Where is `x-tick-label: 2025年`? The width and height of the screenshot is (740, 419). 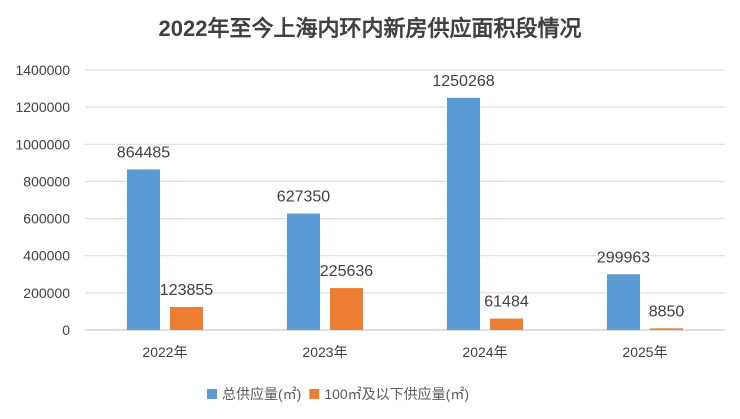
x-tick-label: 2025年 is located at coordinates (644, 352).